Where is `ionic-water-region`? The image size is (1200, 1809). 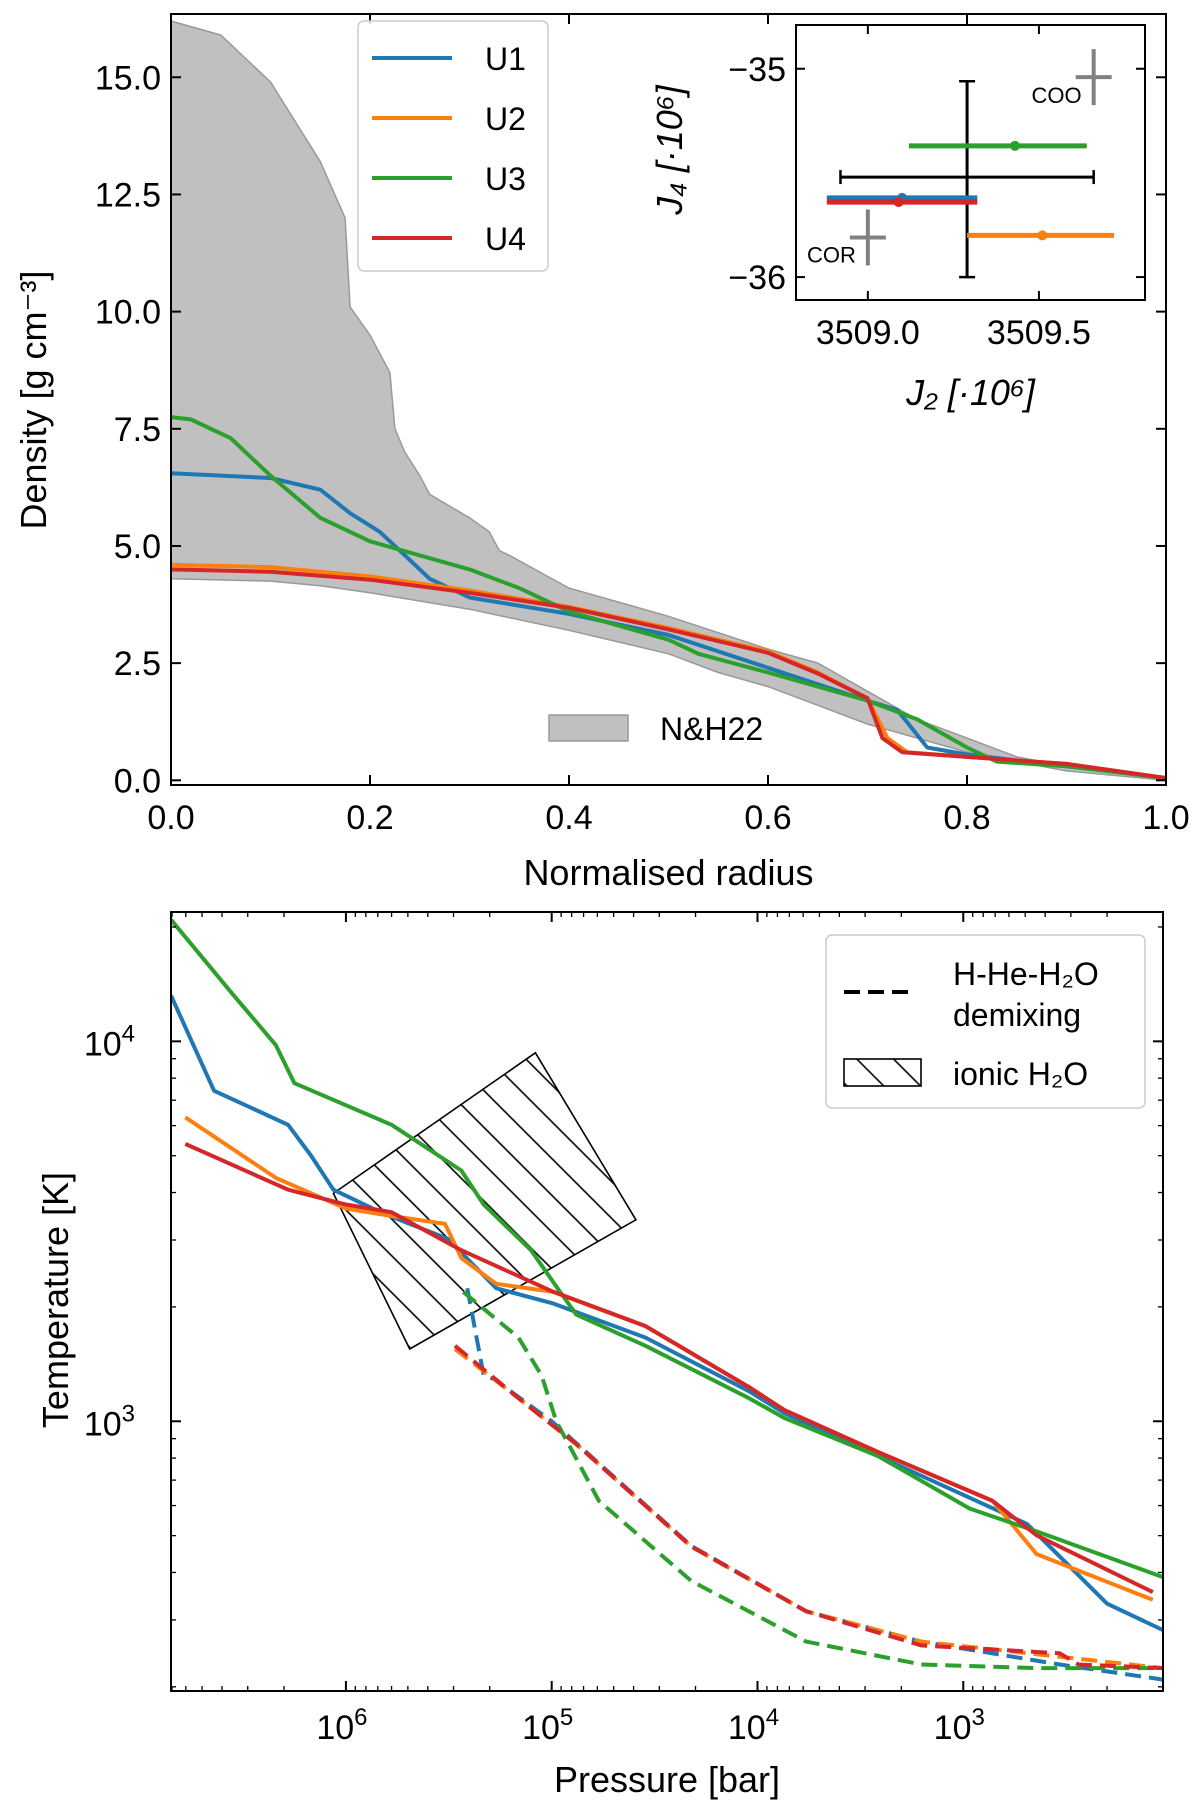 ionic-water-region is located at coordinates (485, 1201).